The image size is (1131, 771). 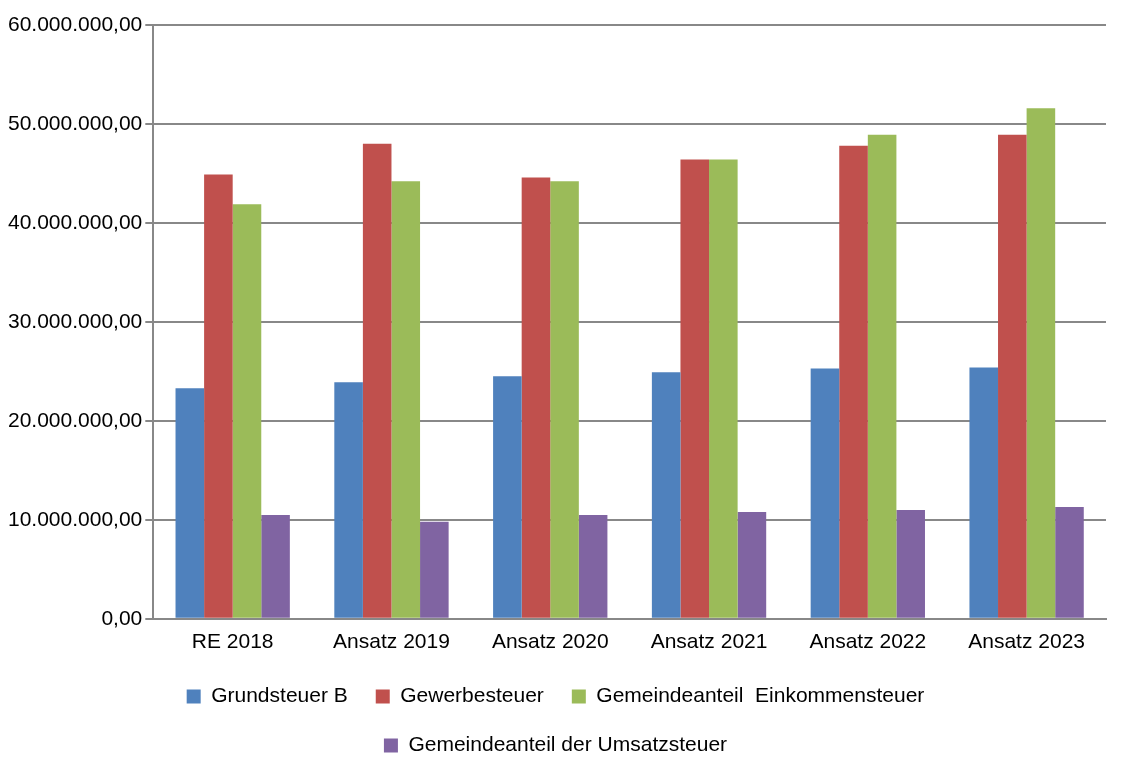 What do you see at coordinates (75, 23) in the screenshot?
I see `y-tick-label: 60.000.000,00` at bounding box center [75, 23].